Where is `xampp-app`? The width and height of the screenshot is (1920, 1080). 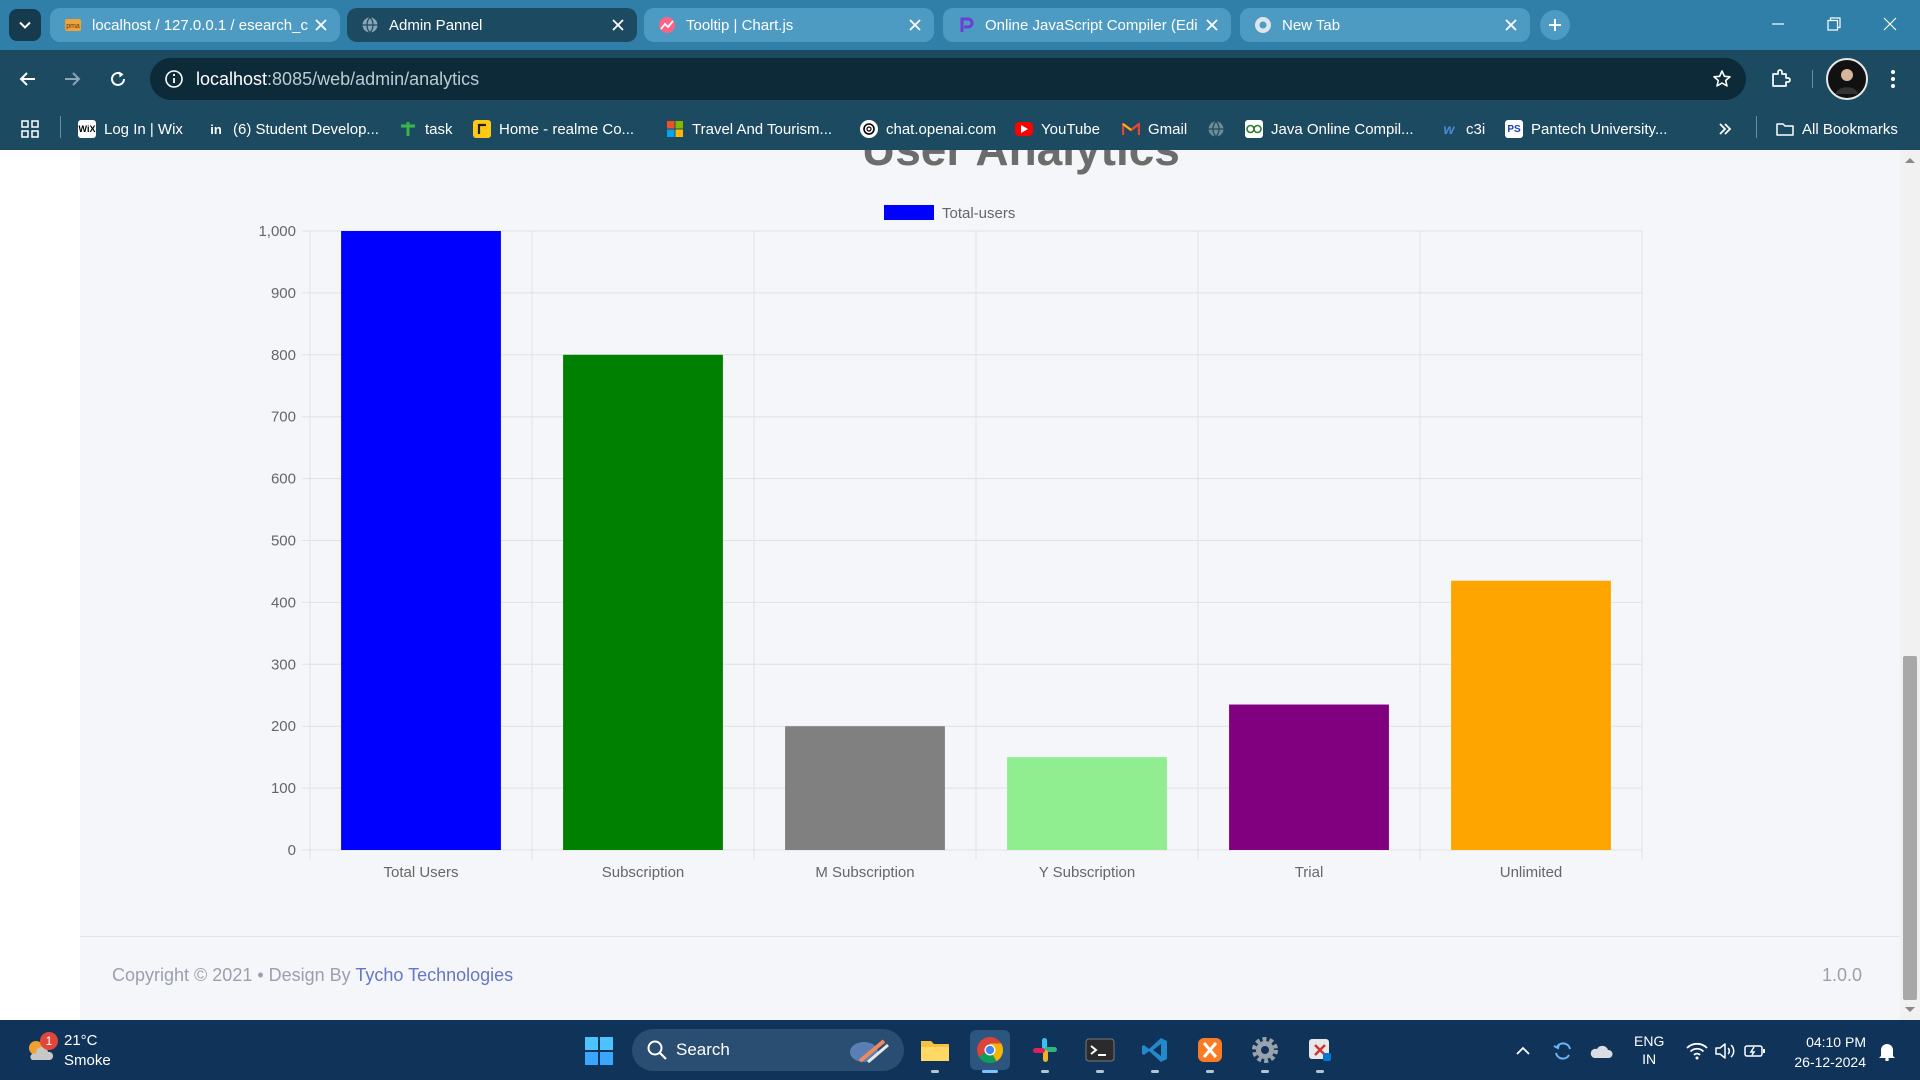 xampp-app is located at coordinates (1210, 1051).